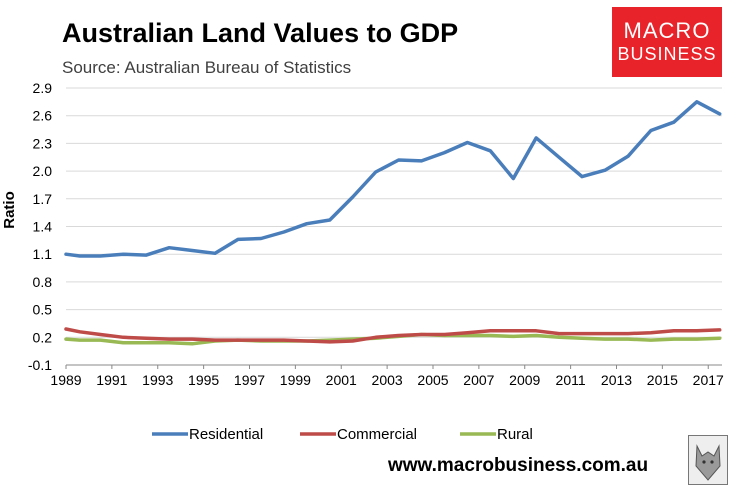 Image resolution: width=737 pixels, height=490 pixels. I want to click on y-tick-label: 0.8, so click(43, 282).